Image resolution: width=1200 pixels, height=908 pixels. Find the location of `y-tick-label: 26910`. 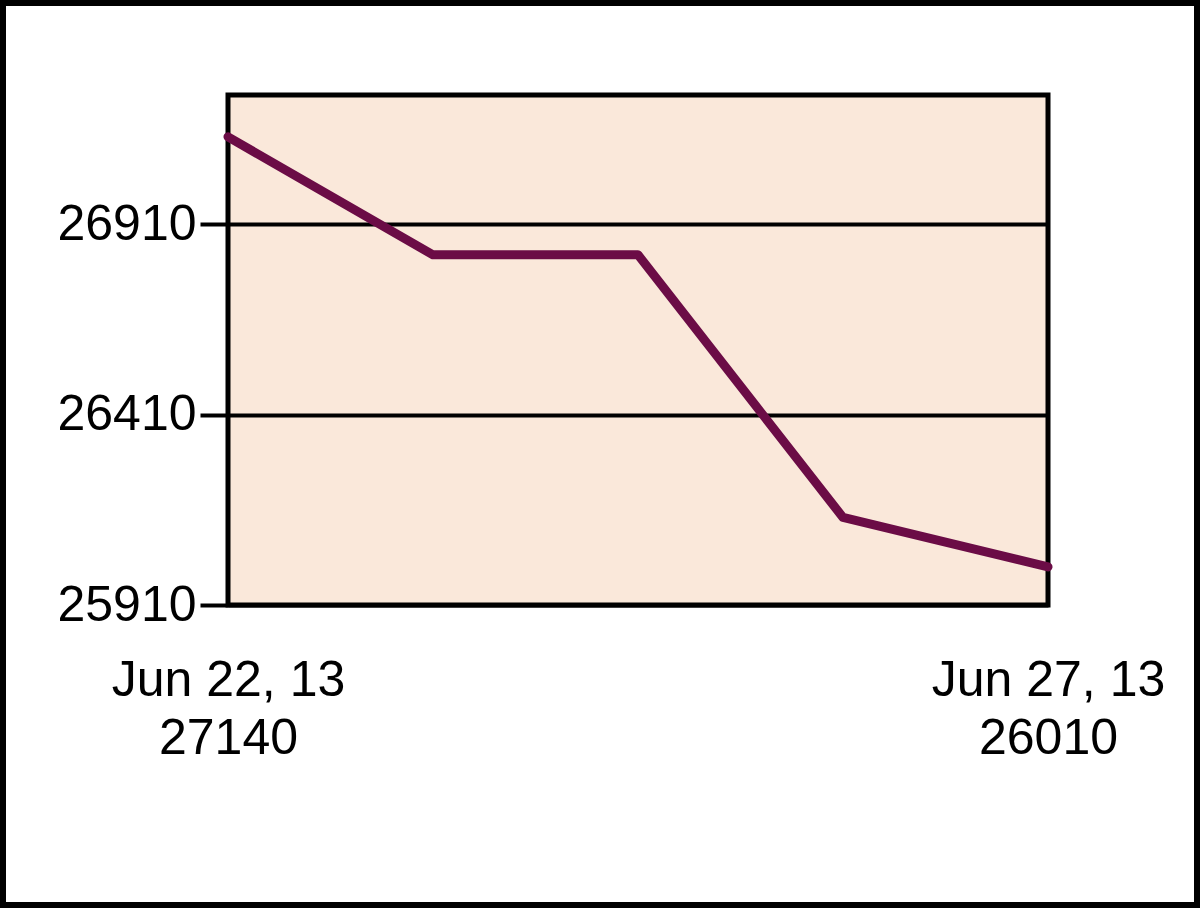

y-tick-label: 26910 is located at coordinates (127, 222).